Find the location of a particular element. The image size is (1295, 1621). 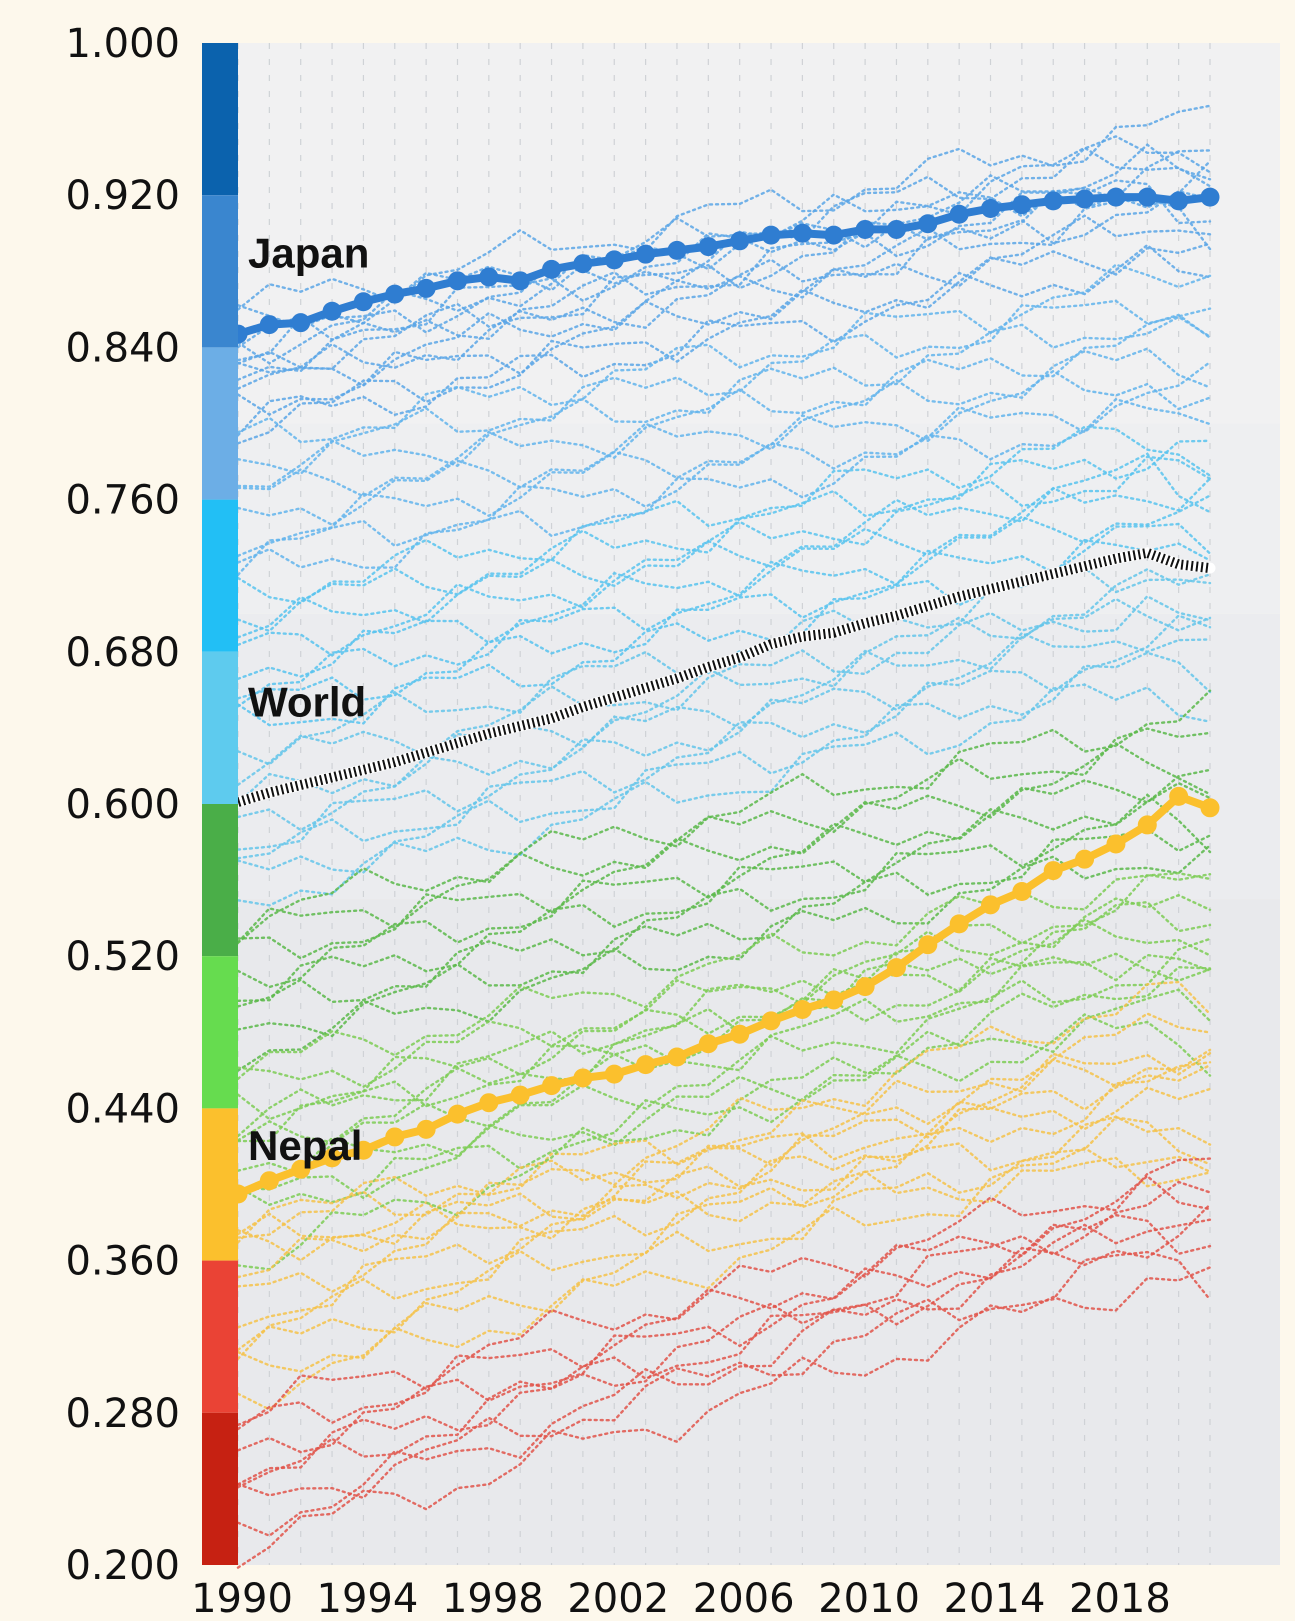

y-tick-label: 0.280 is located at coordinates (122, 1414).